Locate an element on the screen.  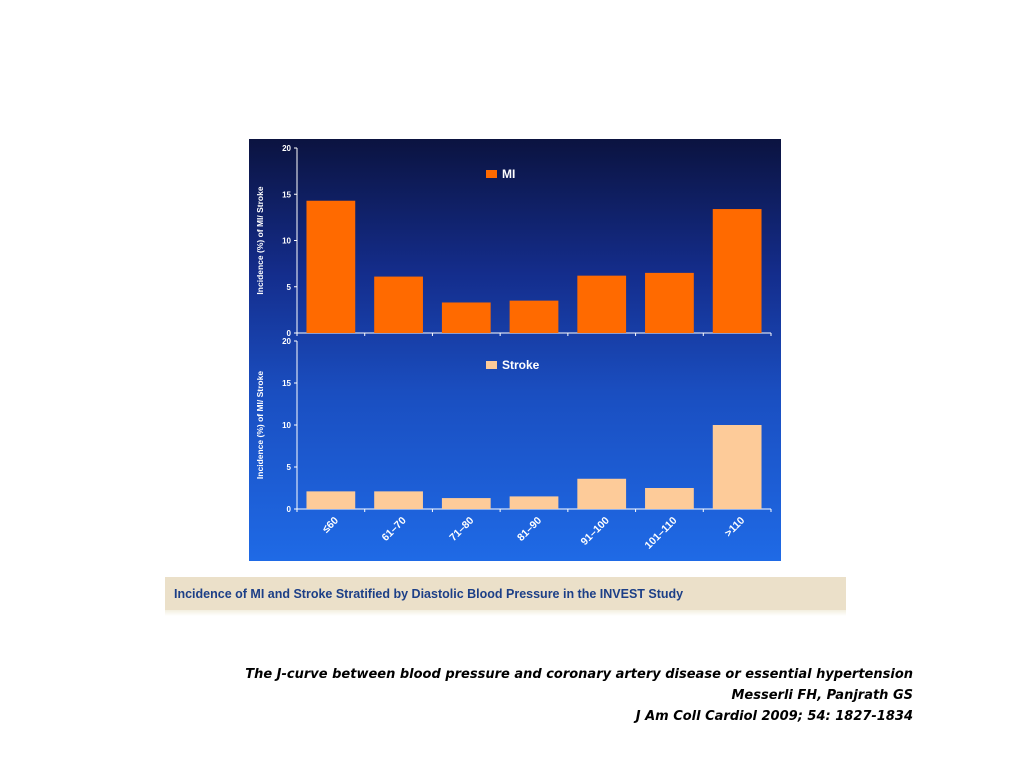
x-category-label: 61–70 is located at coordinates (394, 529).